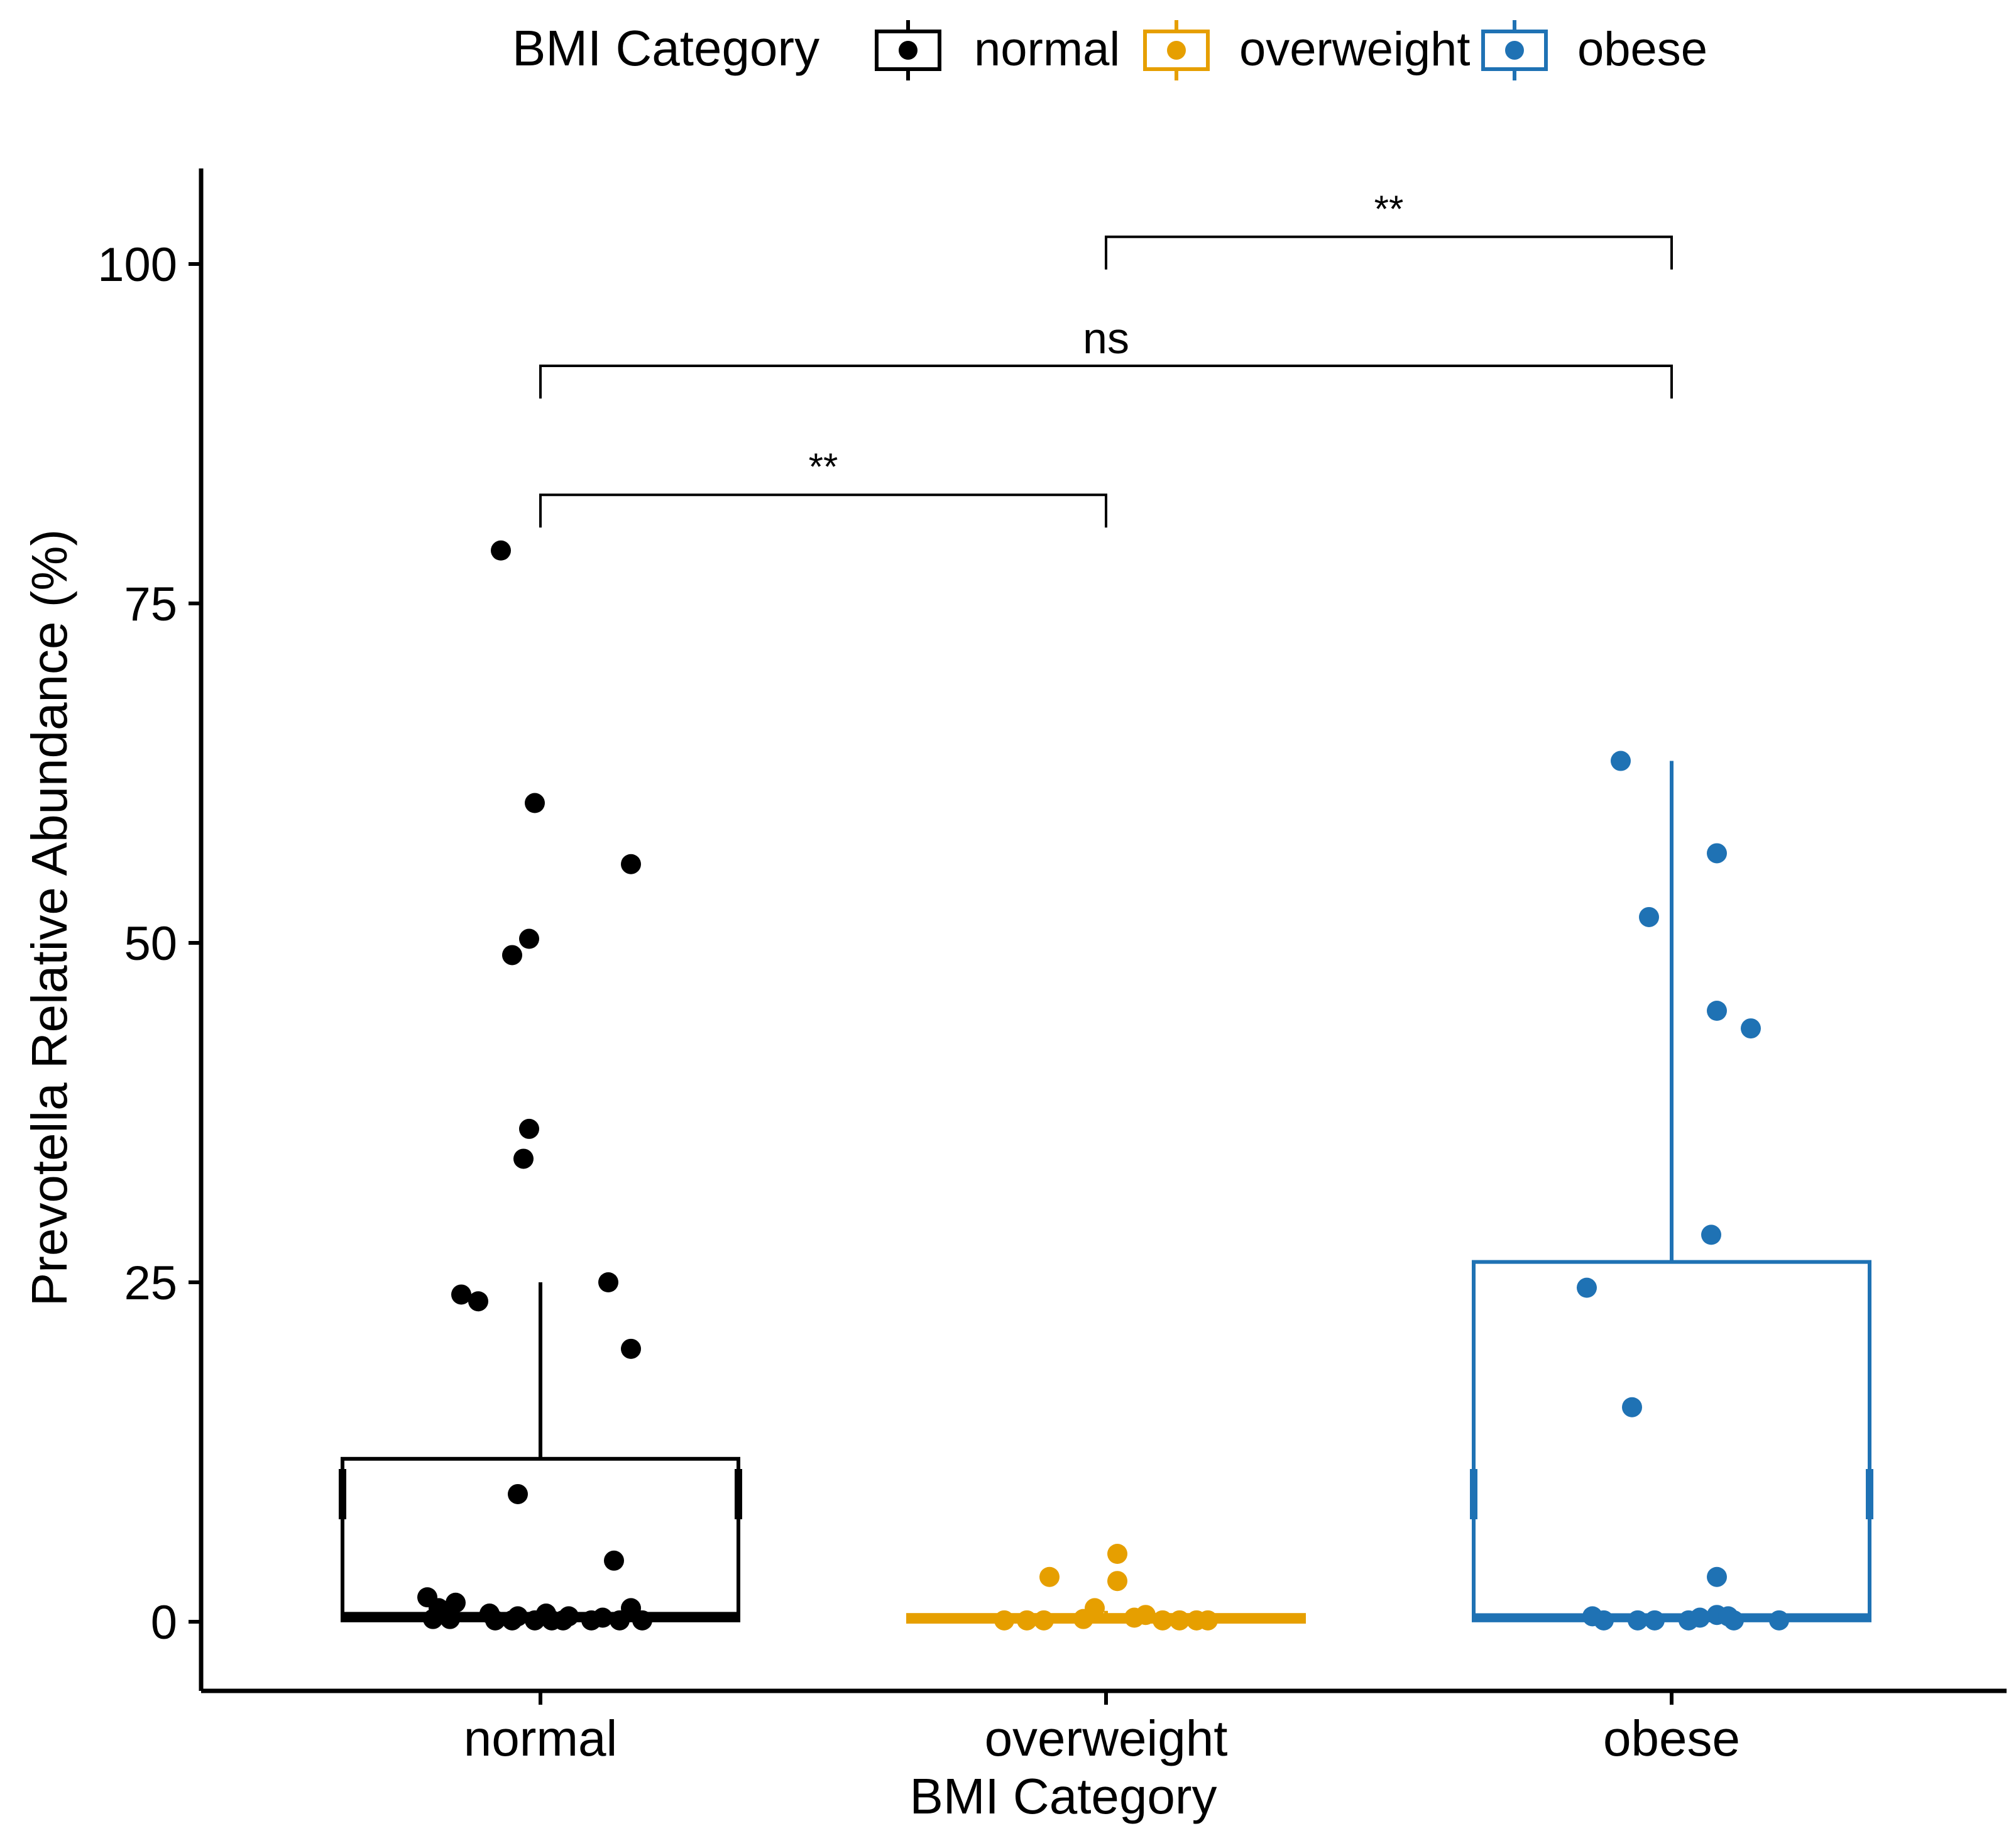 The width and height of the screenshot is (2016, 1843). I want to click on bracket-normal-overweight: **, so click(823, 487).